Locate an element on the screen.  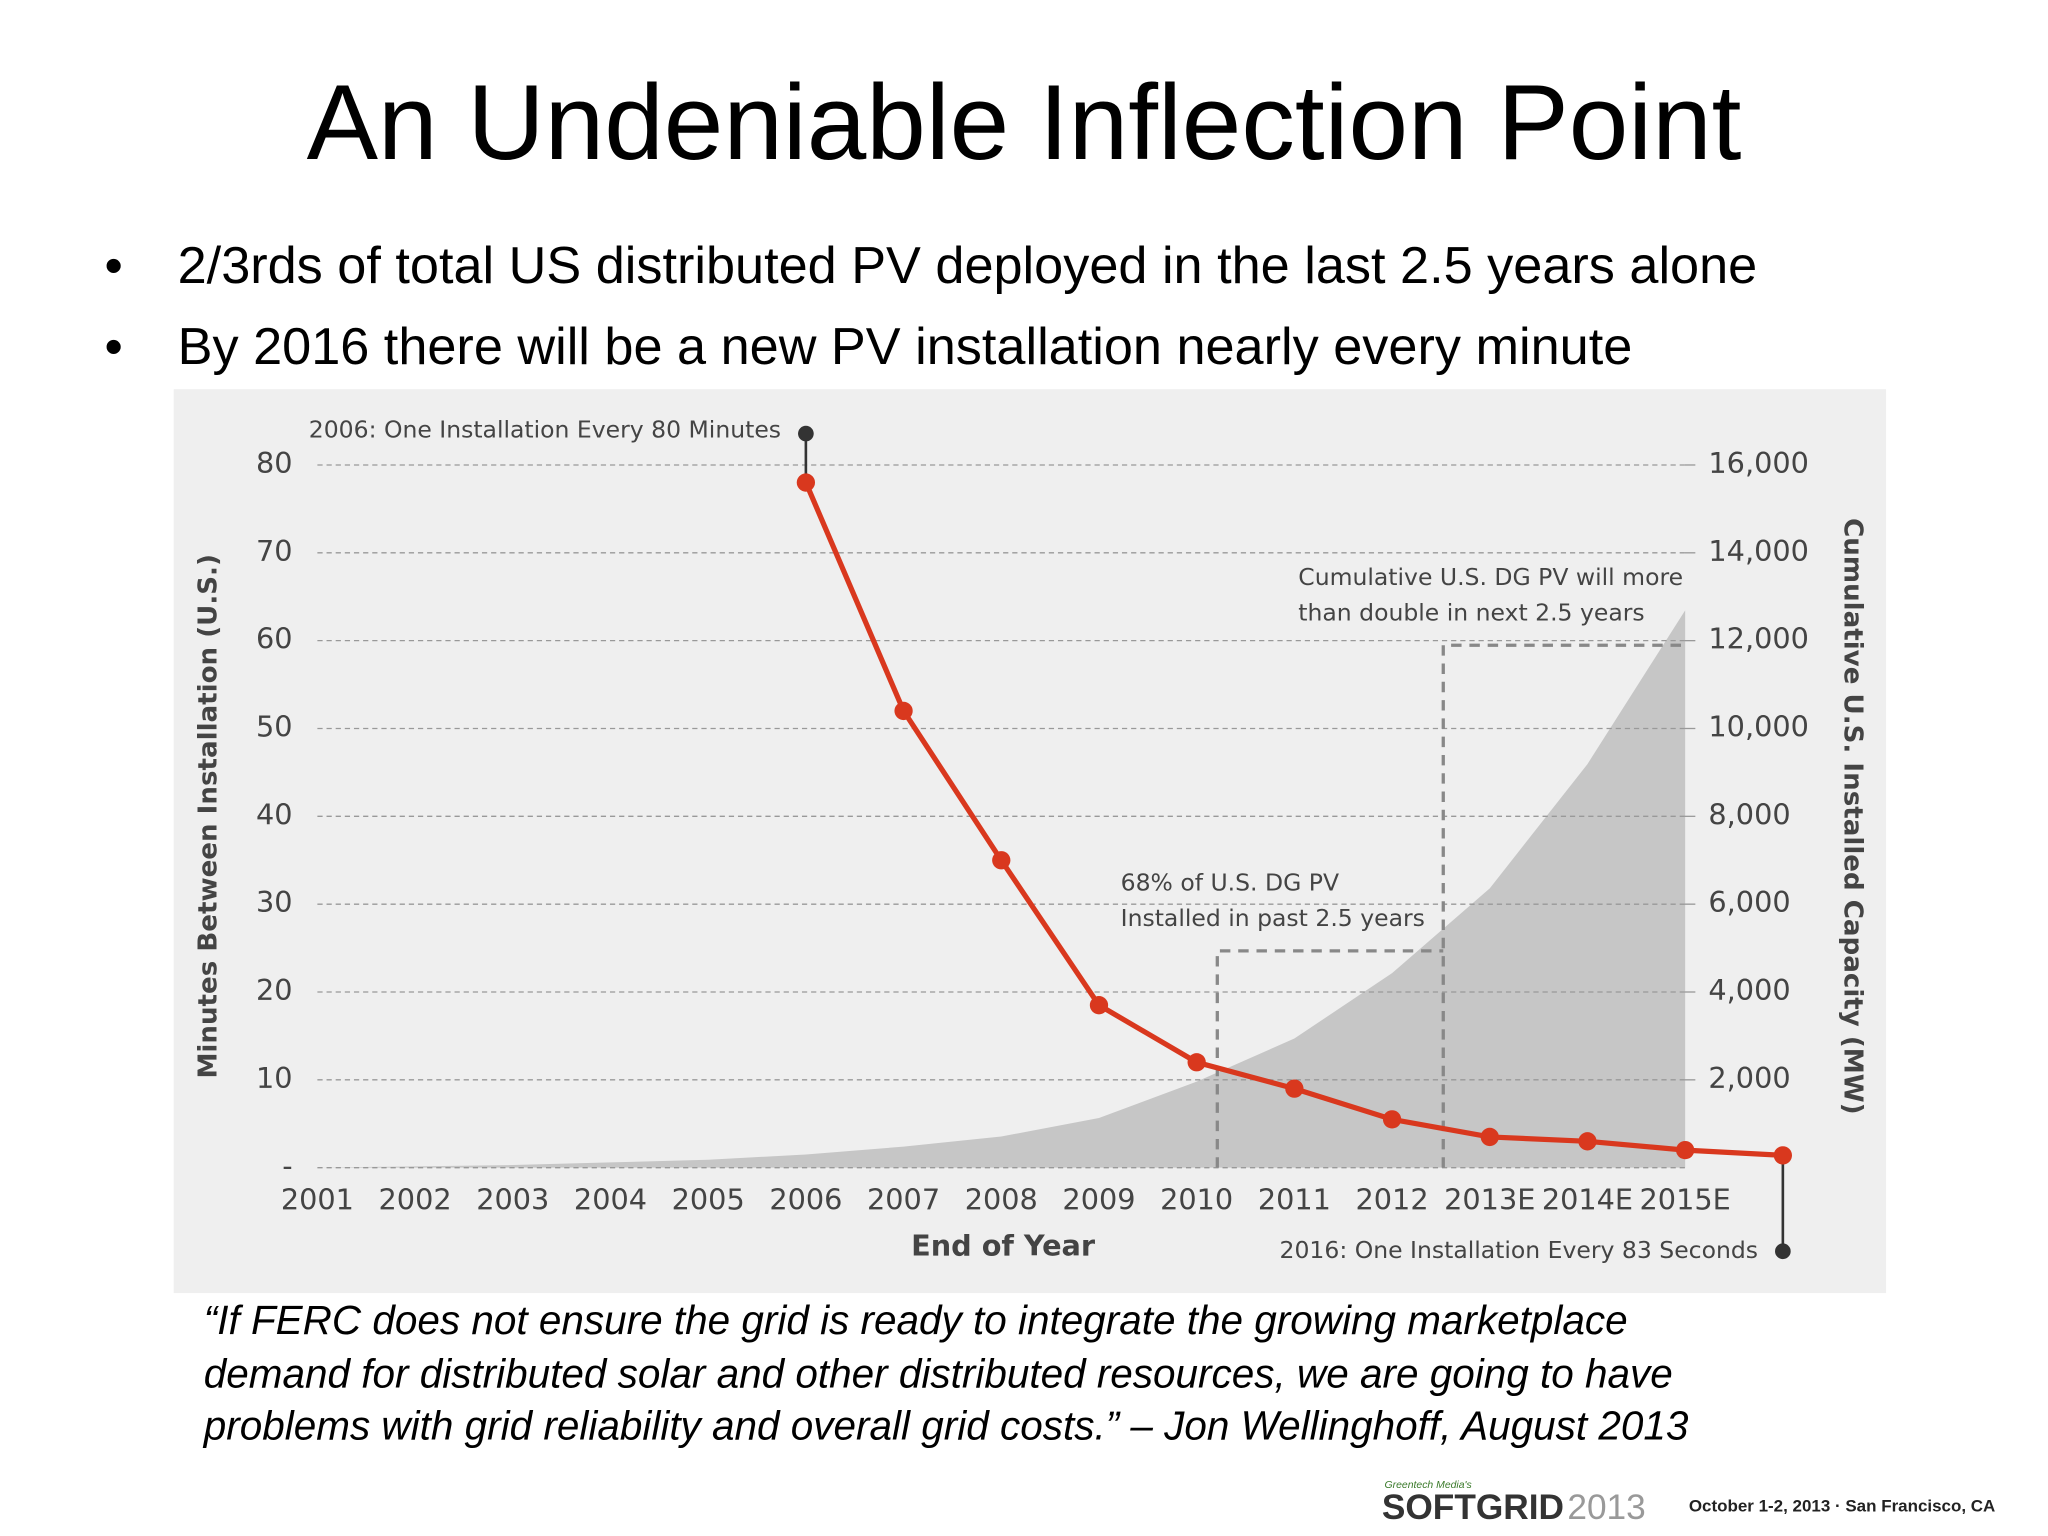
x-tick-label: 2009 is located at coordinates (1098, 1200).